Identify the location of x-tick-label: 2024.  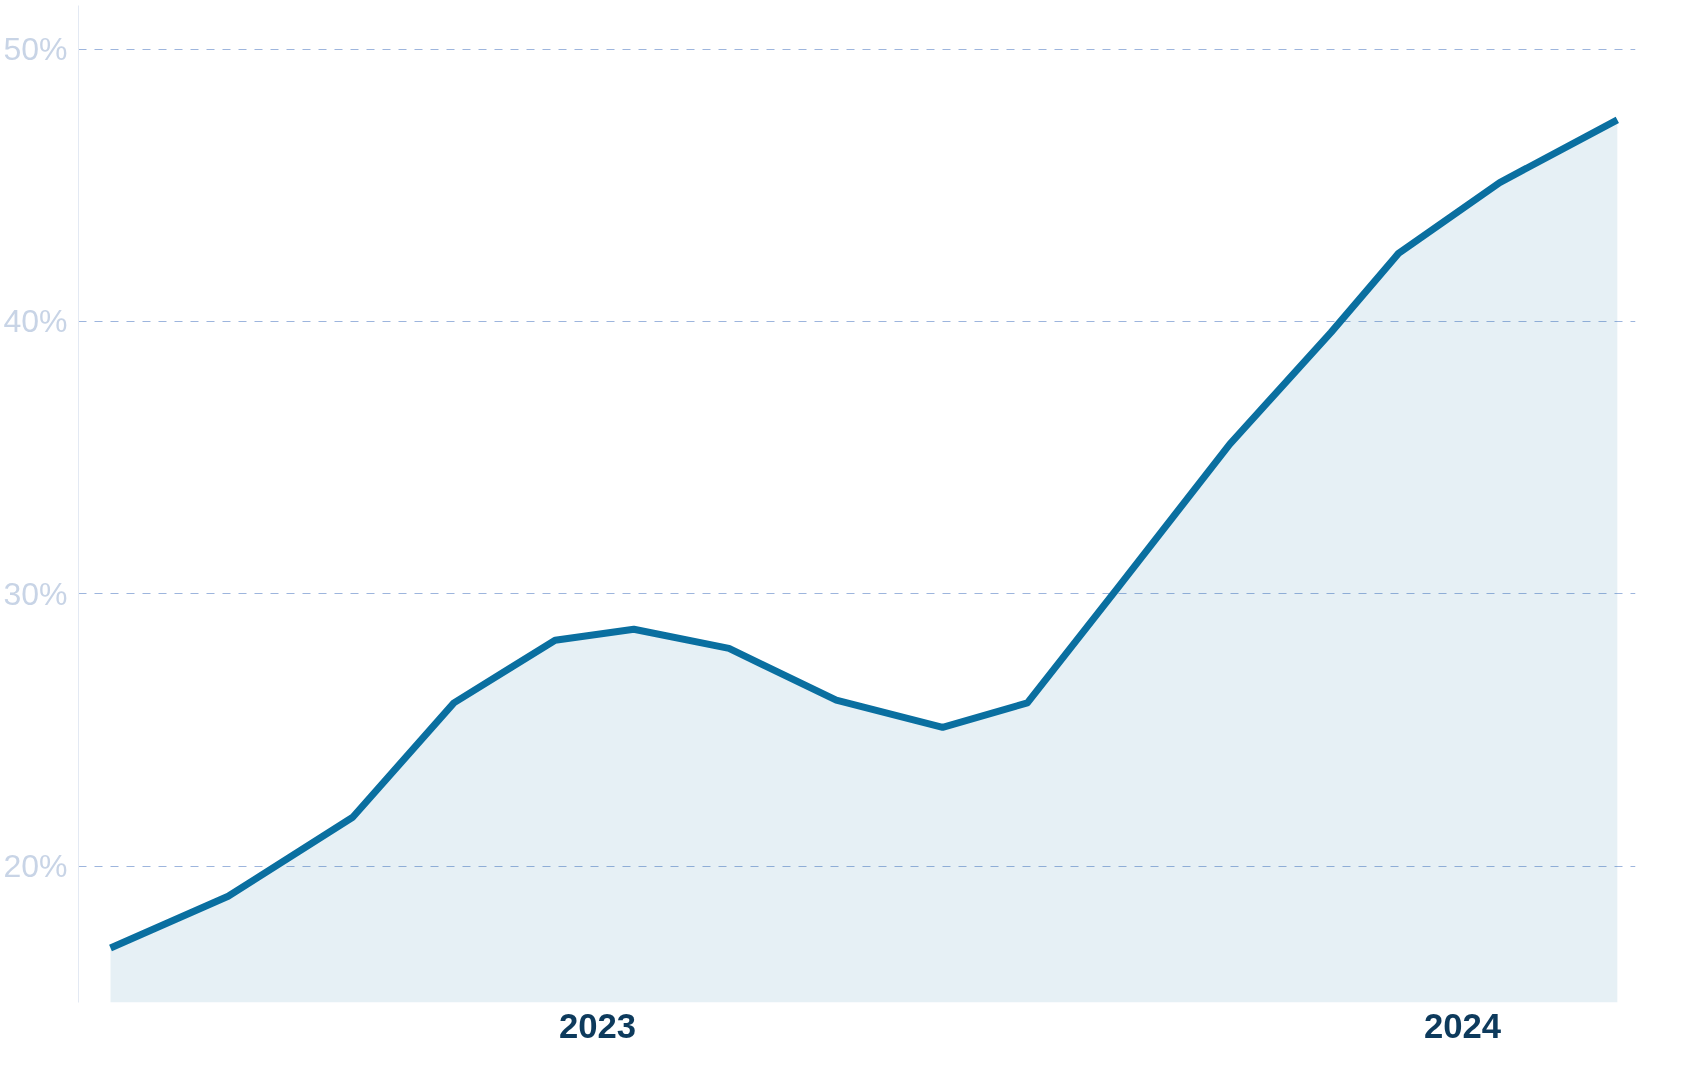
(1462, 1025).